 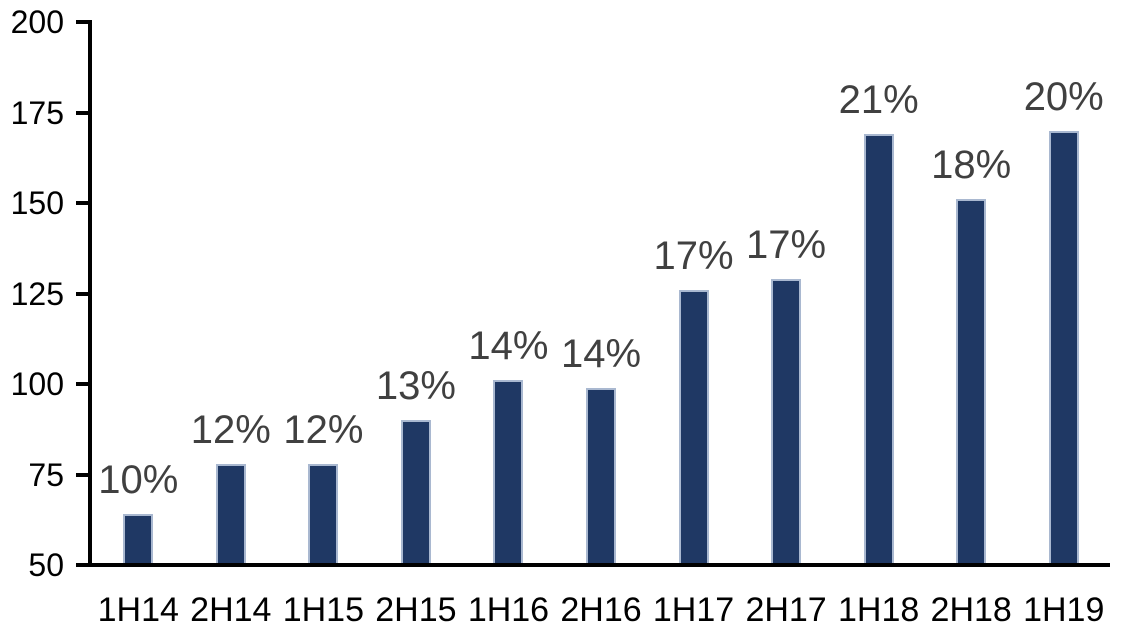 What do you see at coordinates (971, 165) in the screenshot?
I see `data-label: 18%` at bounding box center [971, 165].